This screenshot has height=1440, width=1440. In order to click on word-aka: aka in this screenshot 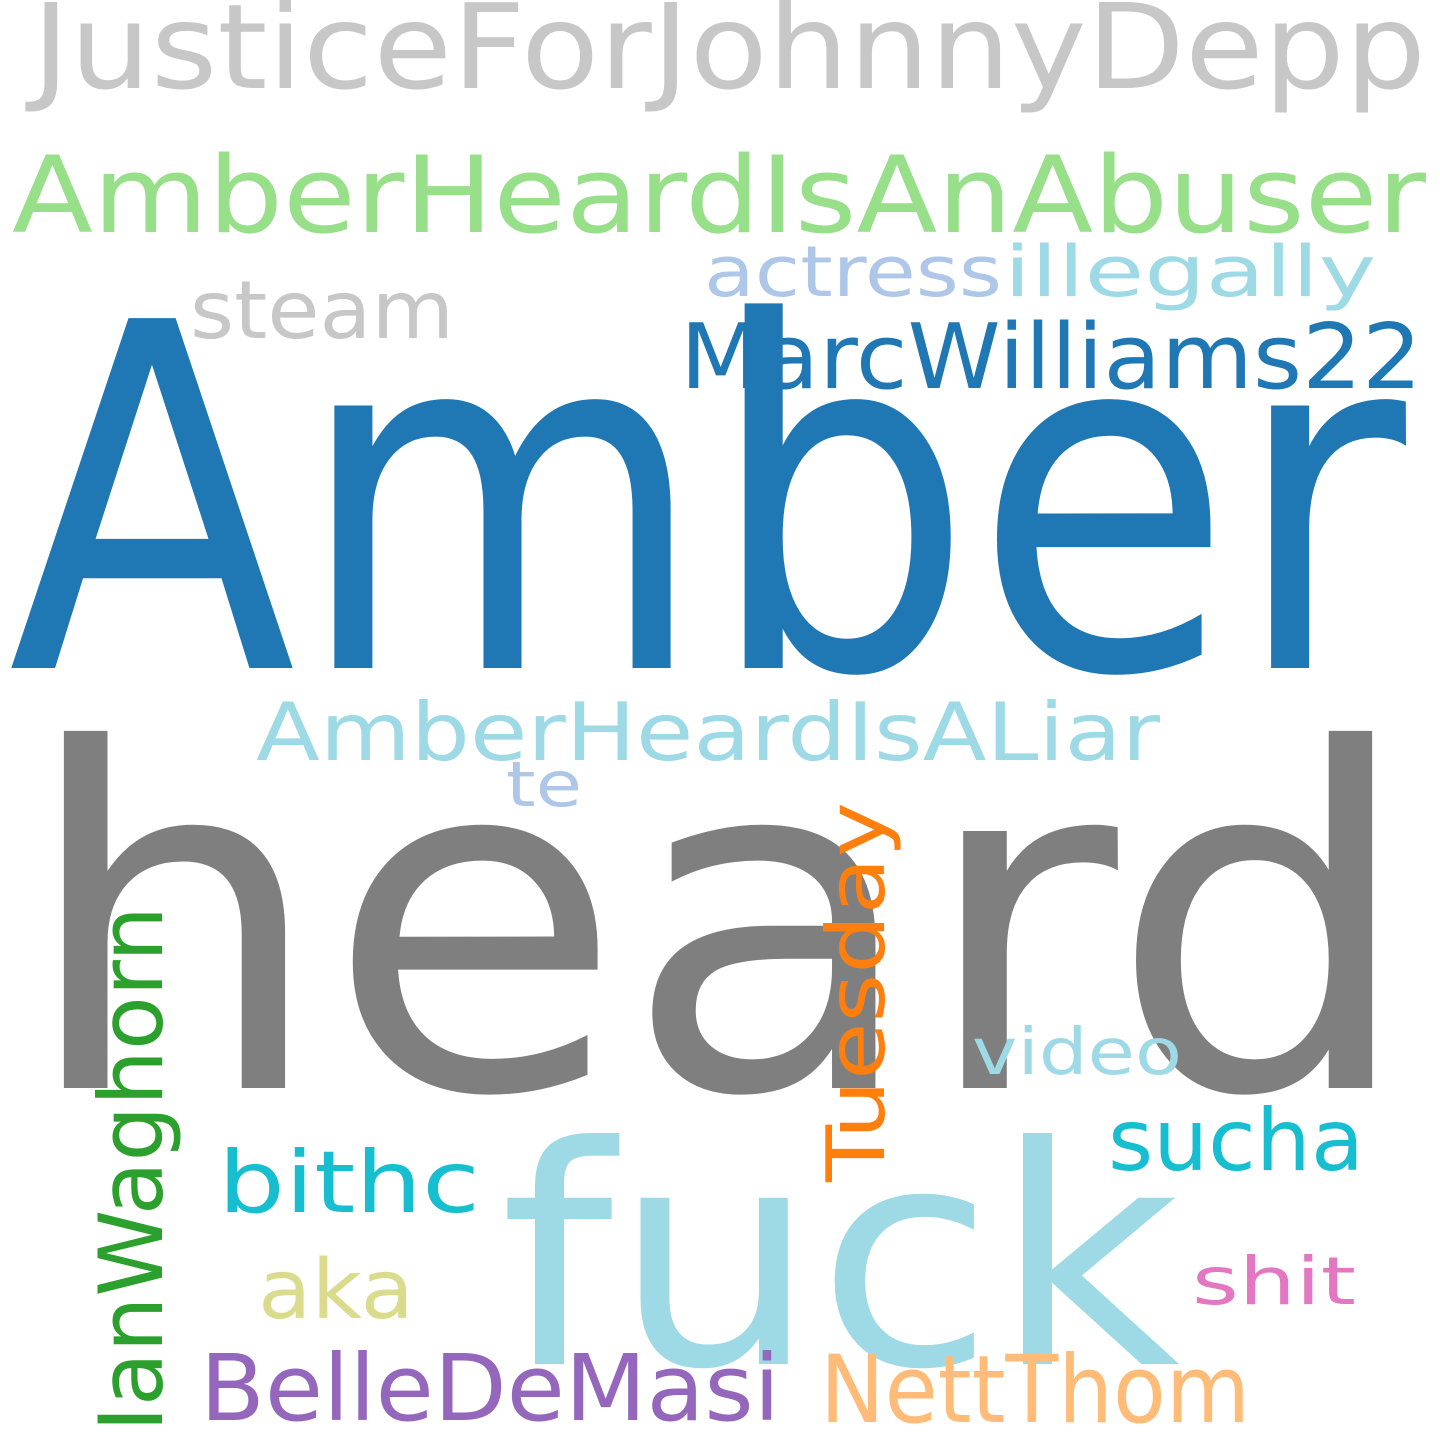, I will do `click(336, 1290)`.